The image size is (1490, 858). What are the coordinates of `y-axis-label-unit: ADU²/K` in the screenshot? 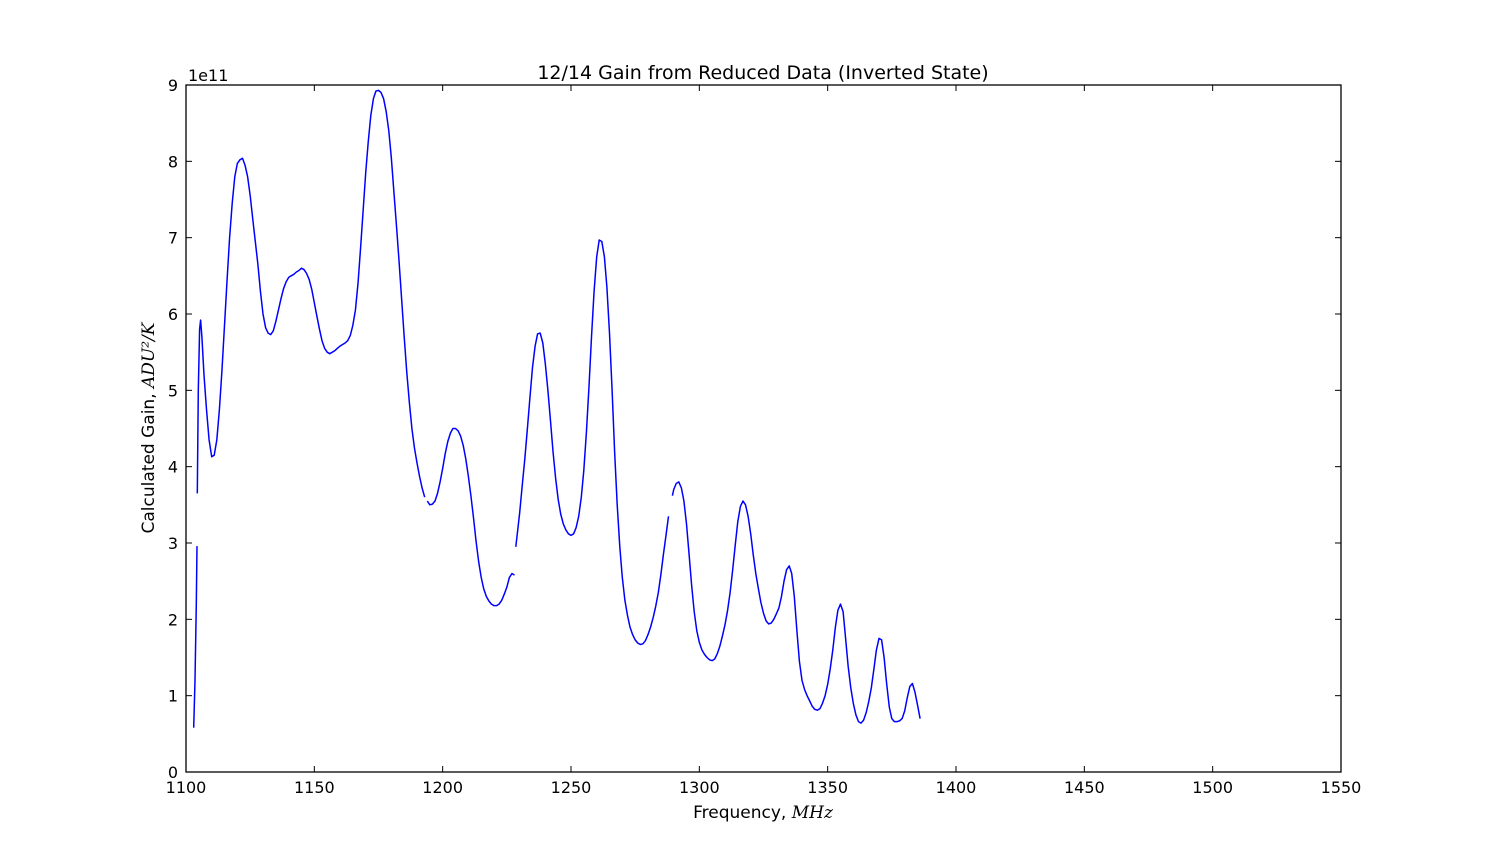 It's located at (149, 355).